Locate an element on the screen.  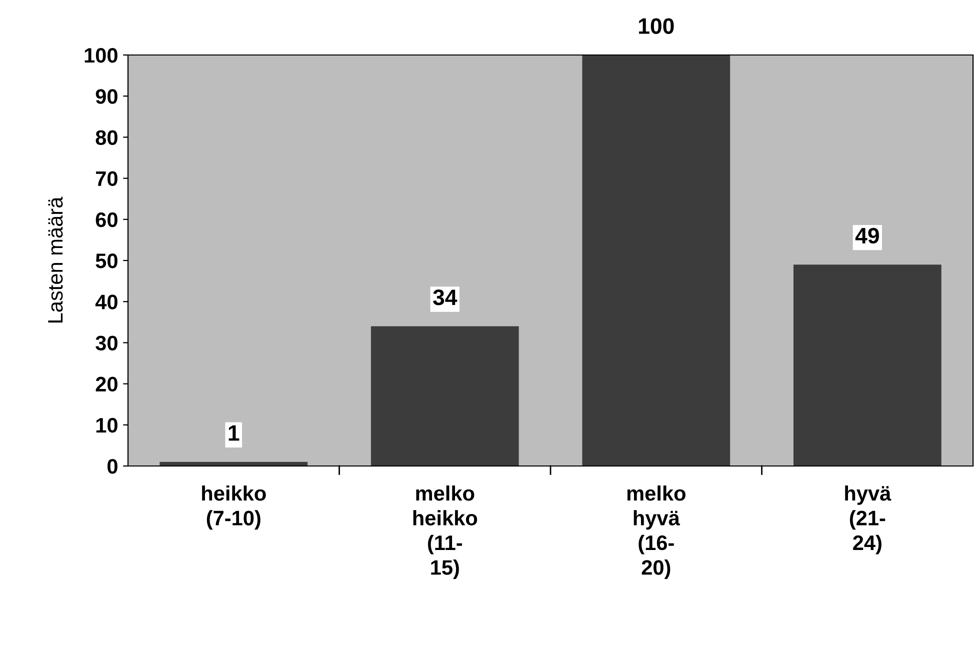
data-label: 34 is located at coordinates (445, 297).